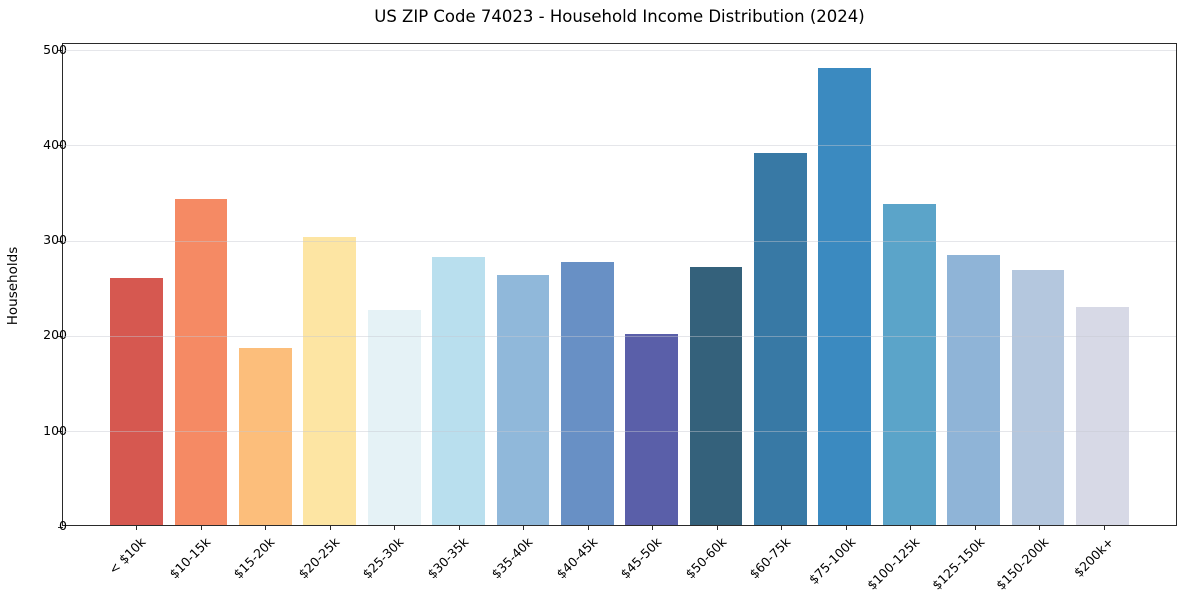  What do you see at coordinates (265, 436) in the screenshot?
I see `bar-$15-20k` at bounding box center [265, 436].